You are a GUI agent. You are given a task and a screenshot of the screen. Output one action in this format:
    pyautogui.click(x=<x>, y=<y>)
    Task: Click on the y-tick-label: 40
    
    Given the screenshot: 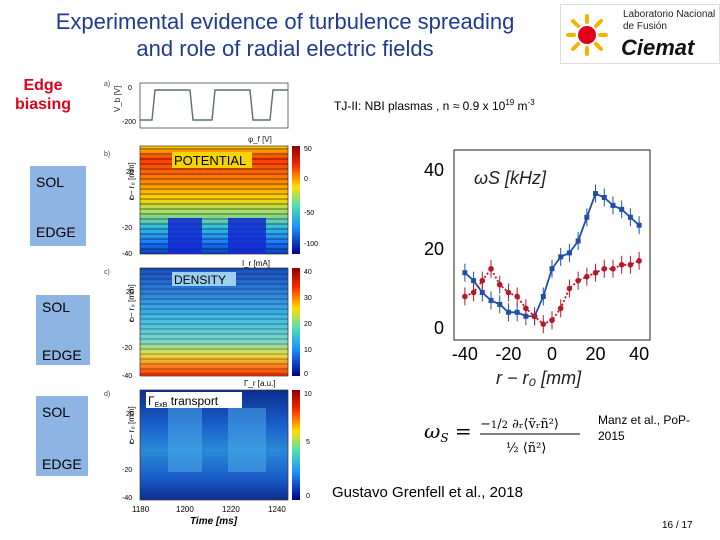 What is the action you would take?
    pyautogui.click(x=434, y=170)
    